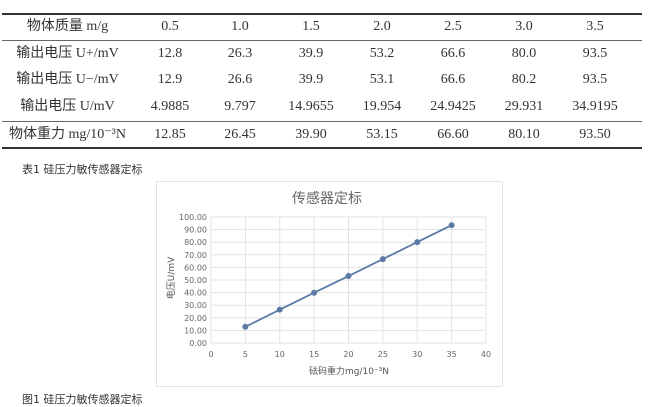 Image resolution: width=658 pixels, height=407 pixels. Describe the element at coordinates (67, 79) in the screenshot. I see `row-label: 输出电压 U−/mV` at that location.